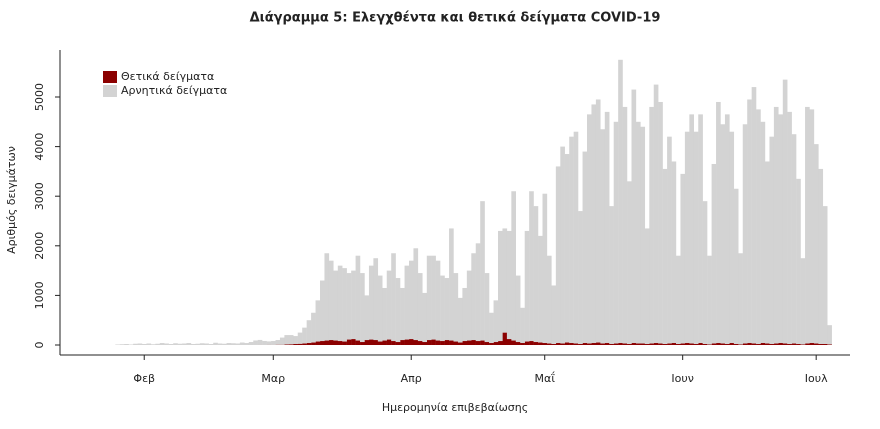  Describe the element at coordinates (39, 97) in the screenshot. I see `y-tick-label: 5000` at that location.